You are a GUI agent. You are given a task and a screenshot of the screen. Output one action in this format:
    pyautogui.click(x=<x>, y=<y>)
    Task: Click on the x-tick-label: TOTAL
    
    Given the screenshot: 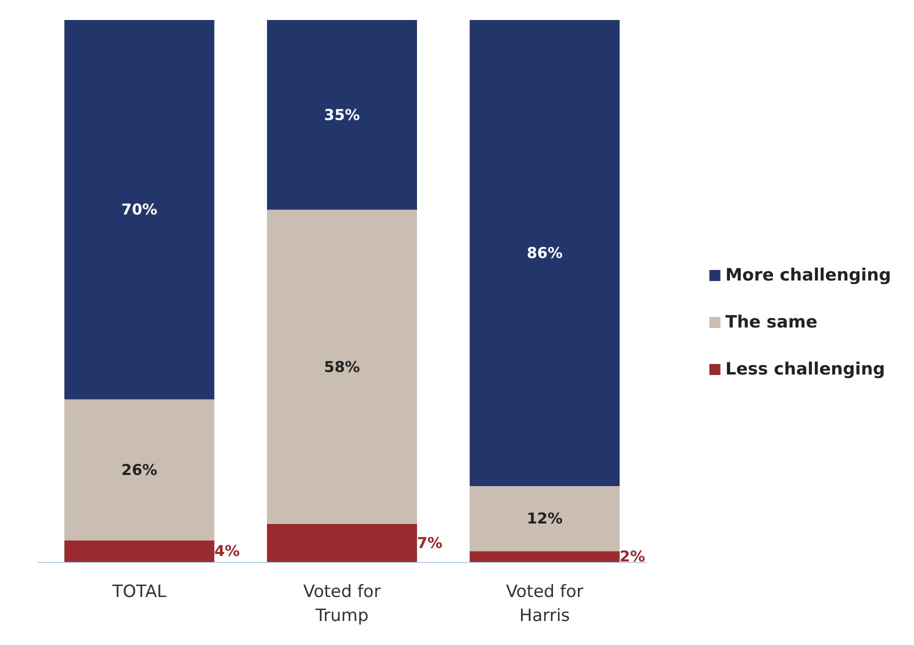 What is the action you would take?
    pyautogui.click(x=139, y=592)
    